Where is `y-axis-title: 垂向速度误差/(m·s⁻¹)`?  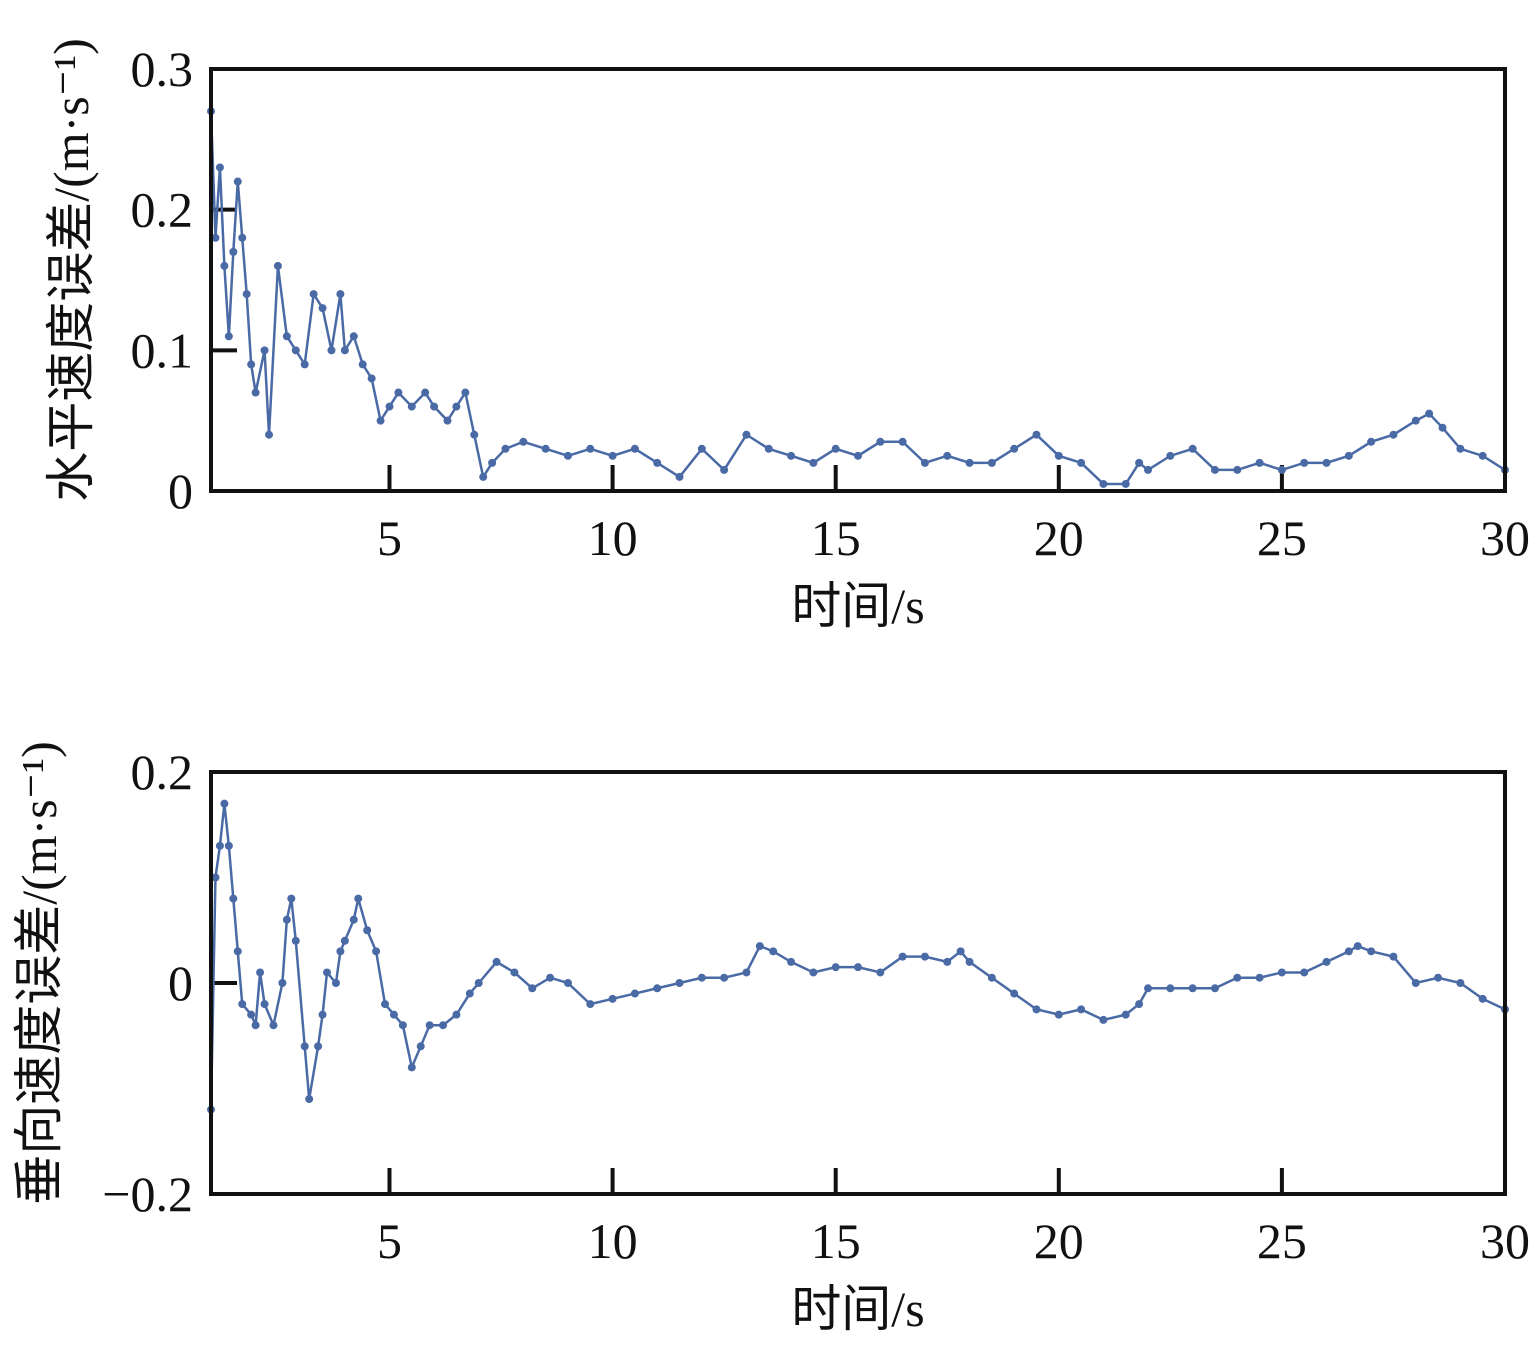 y-axis-title: 垂向速度误差/(m·s⁻¹) is located at coordinates (39, 973).